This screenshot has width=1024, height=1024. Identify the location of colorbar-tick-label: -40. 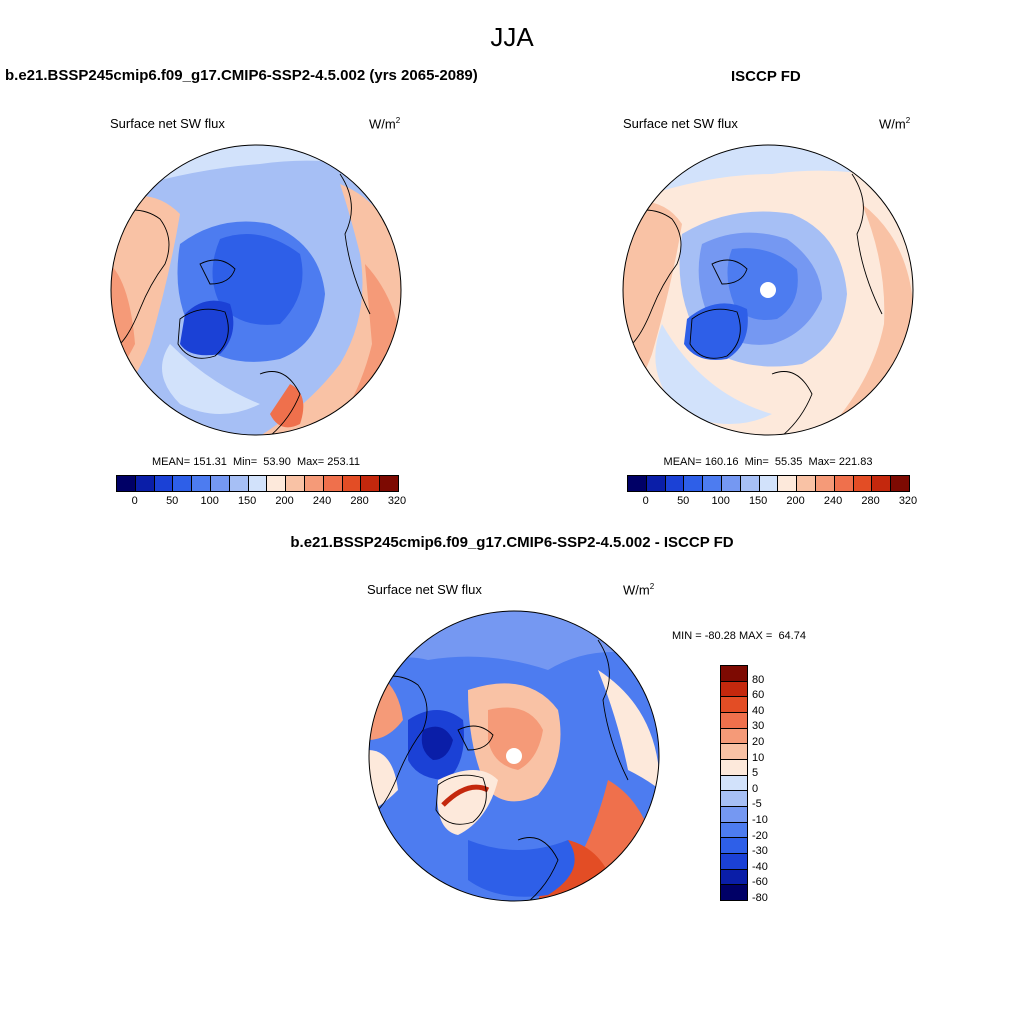
(760, 866).